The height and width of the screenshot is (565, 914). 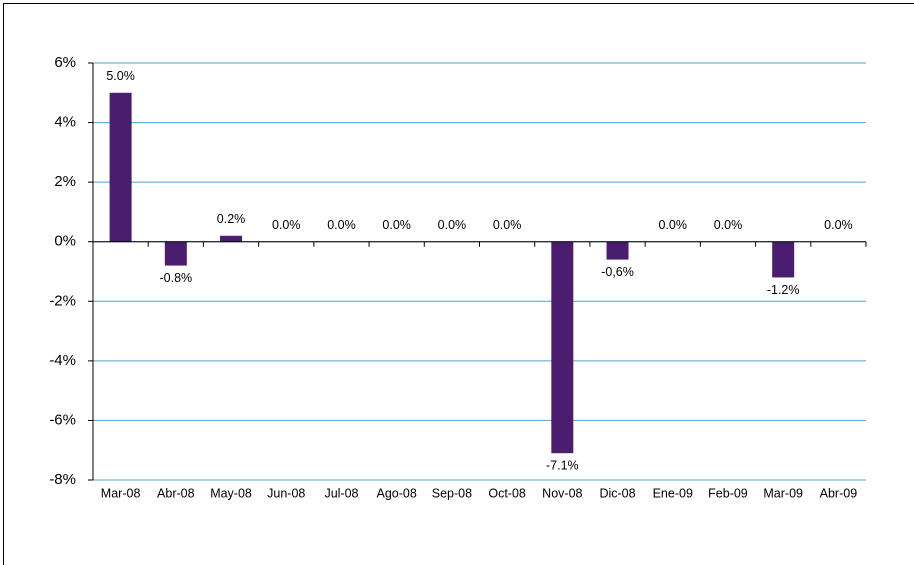 I want to click on x-tick-label: Jun-08, so click(x=286, y=493).